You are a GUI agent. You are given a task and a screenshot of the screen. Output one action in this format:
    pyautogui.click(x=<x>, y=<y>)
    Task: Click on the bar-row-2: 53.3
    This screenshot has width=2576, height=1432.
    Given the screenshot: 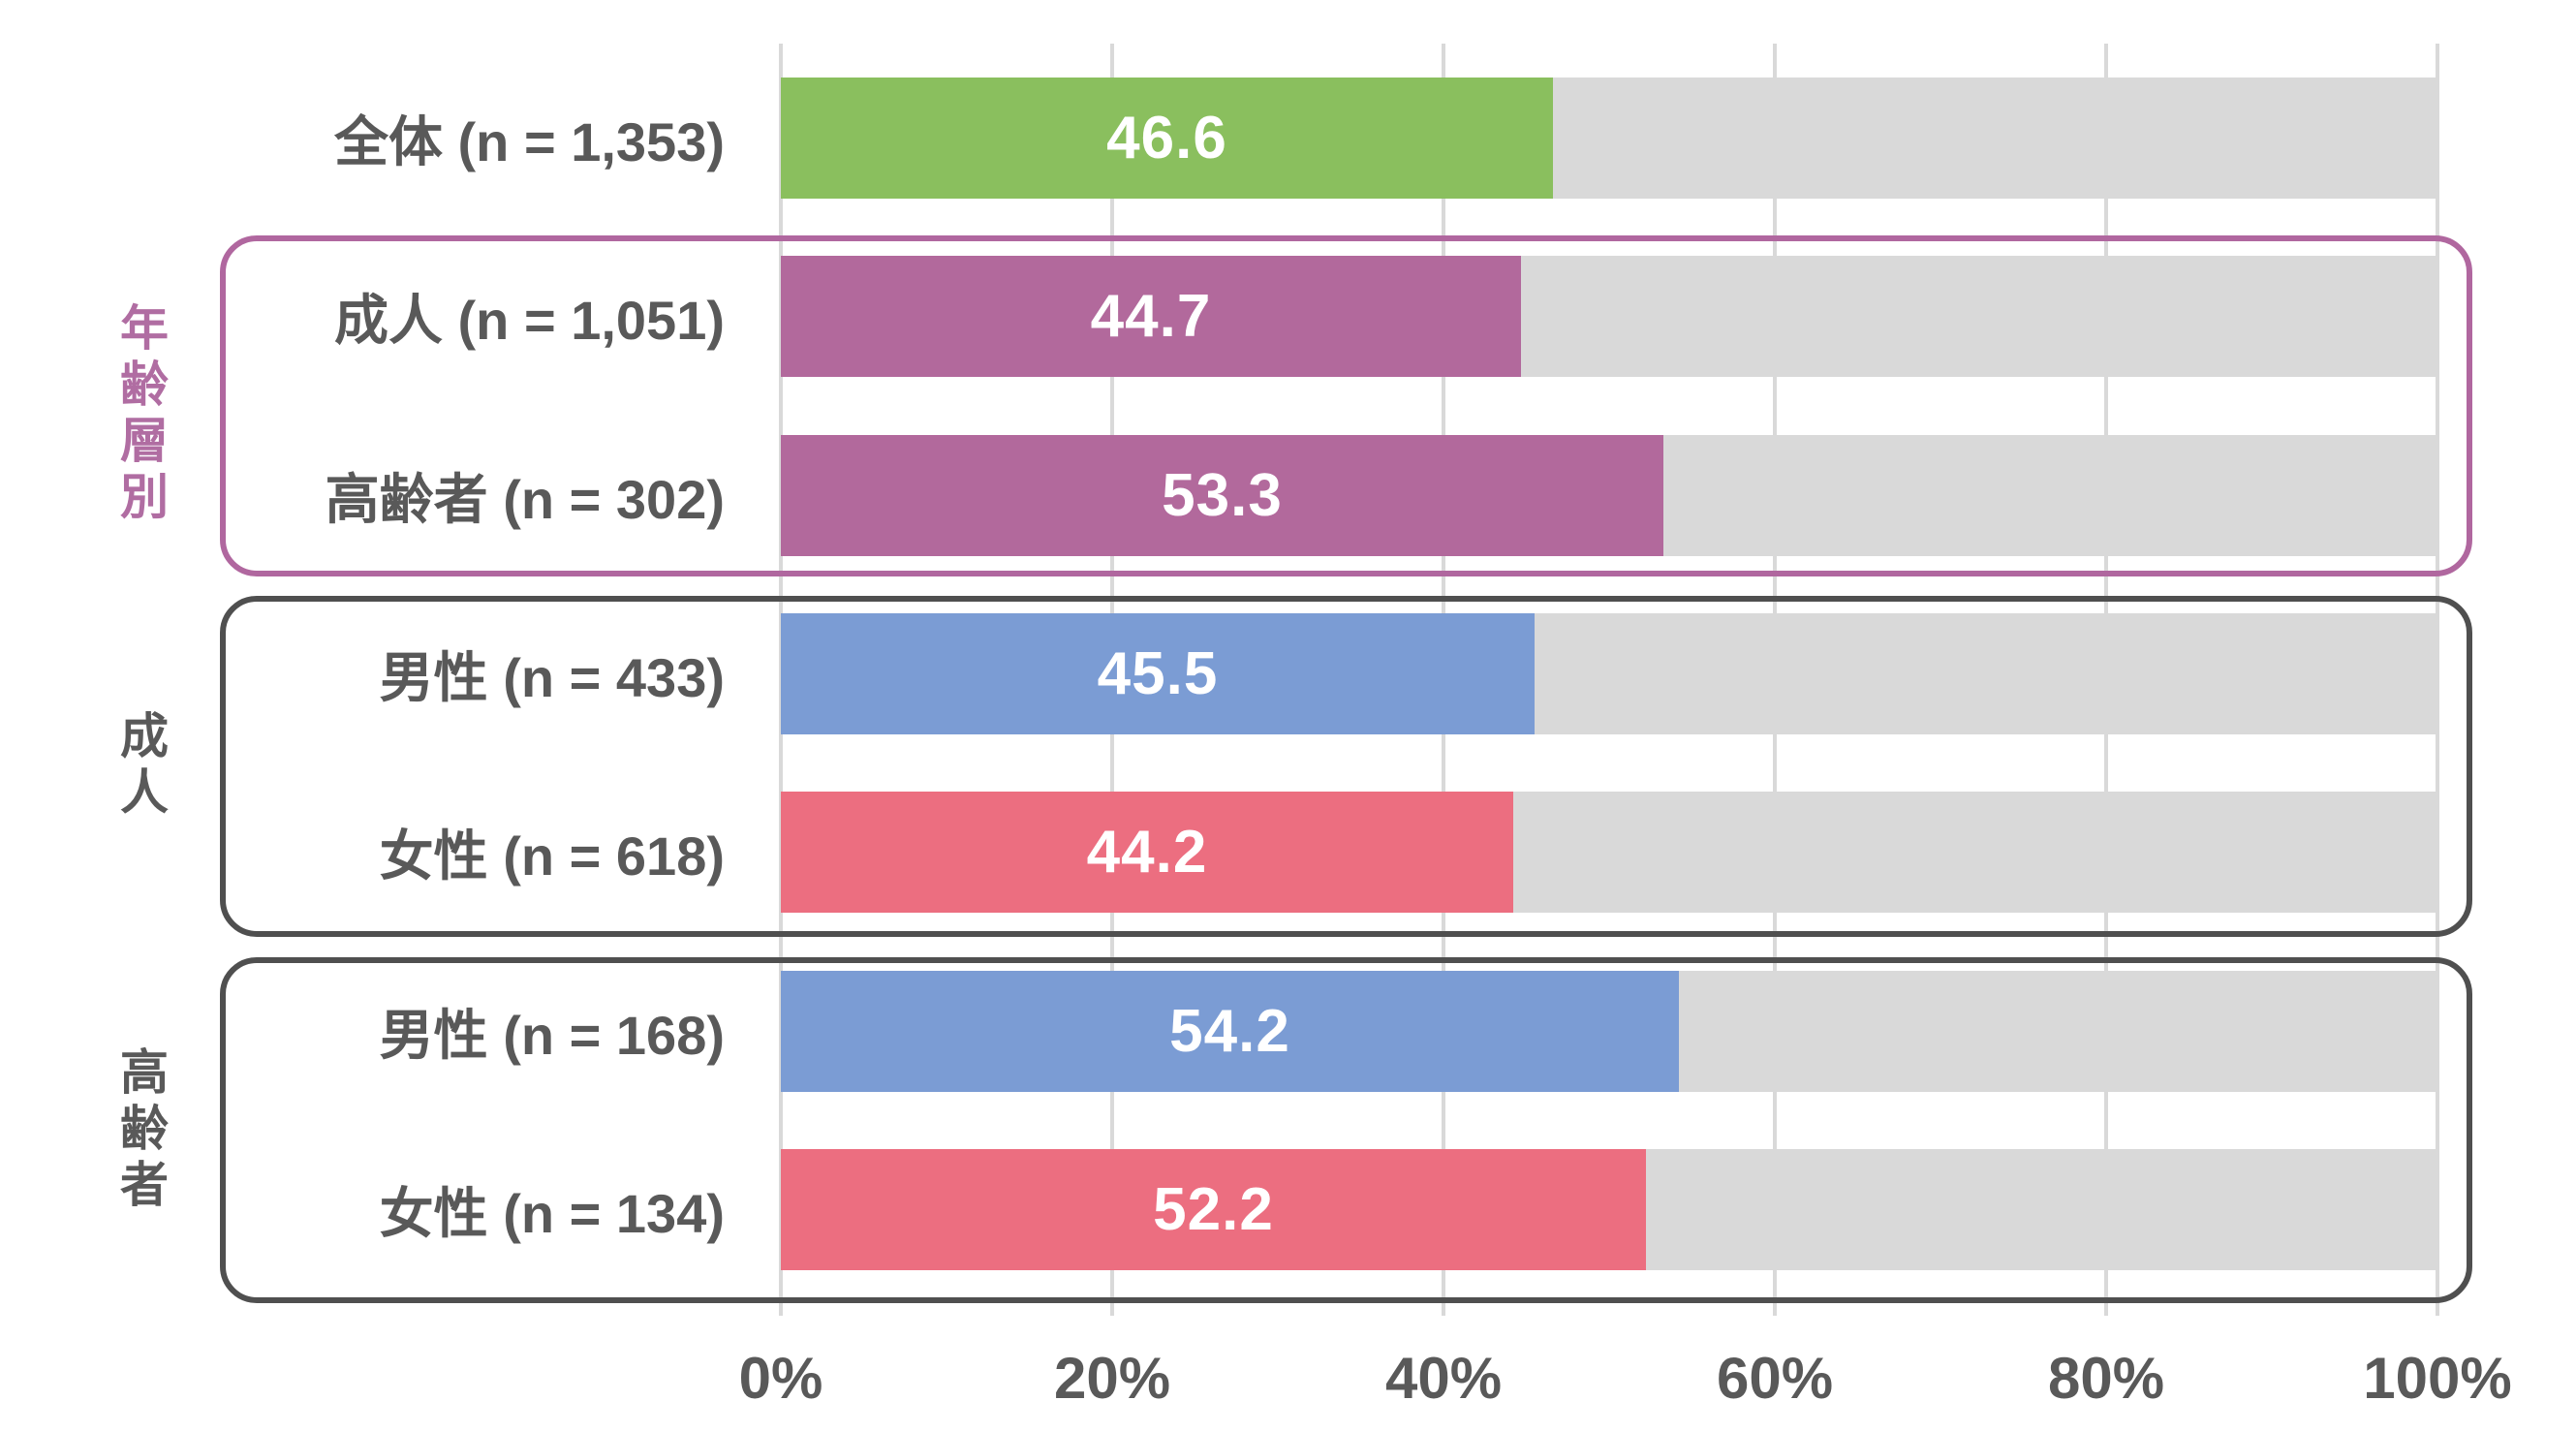 What is the action you would take?
    pyautogui.click(x=1222, y=496)
    